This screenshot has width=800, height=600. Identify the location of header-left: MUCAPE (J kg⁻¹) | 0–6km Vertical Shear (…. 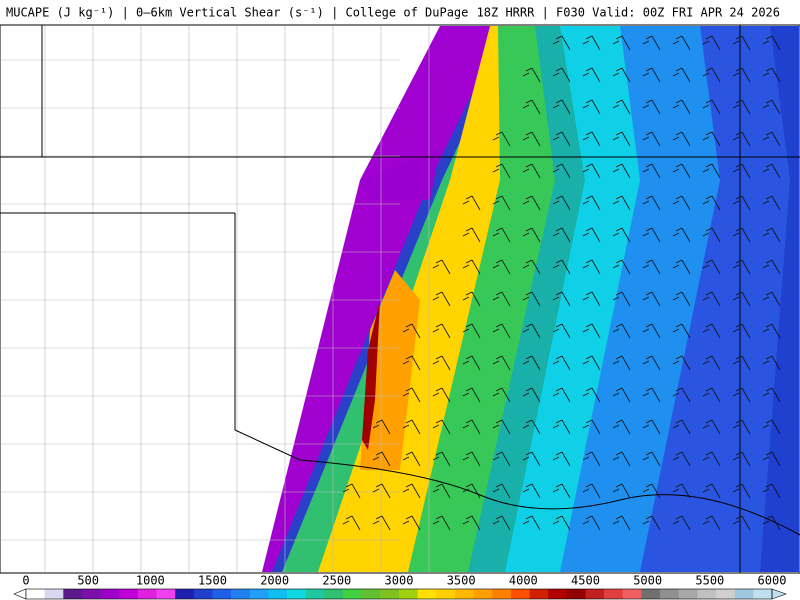
(237, 13).